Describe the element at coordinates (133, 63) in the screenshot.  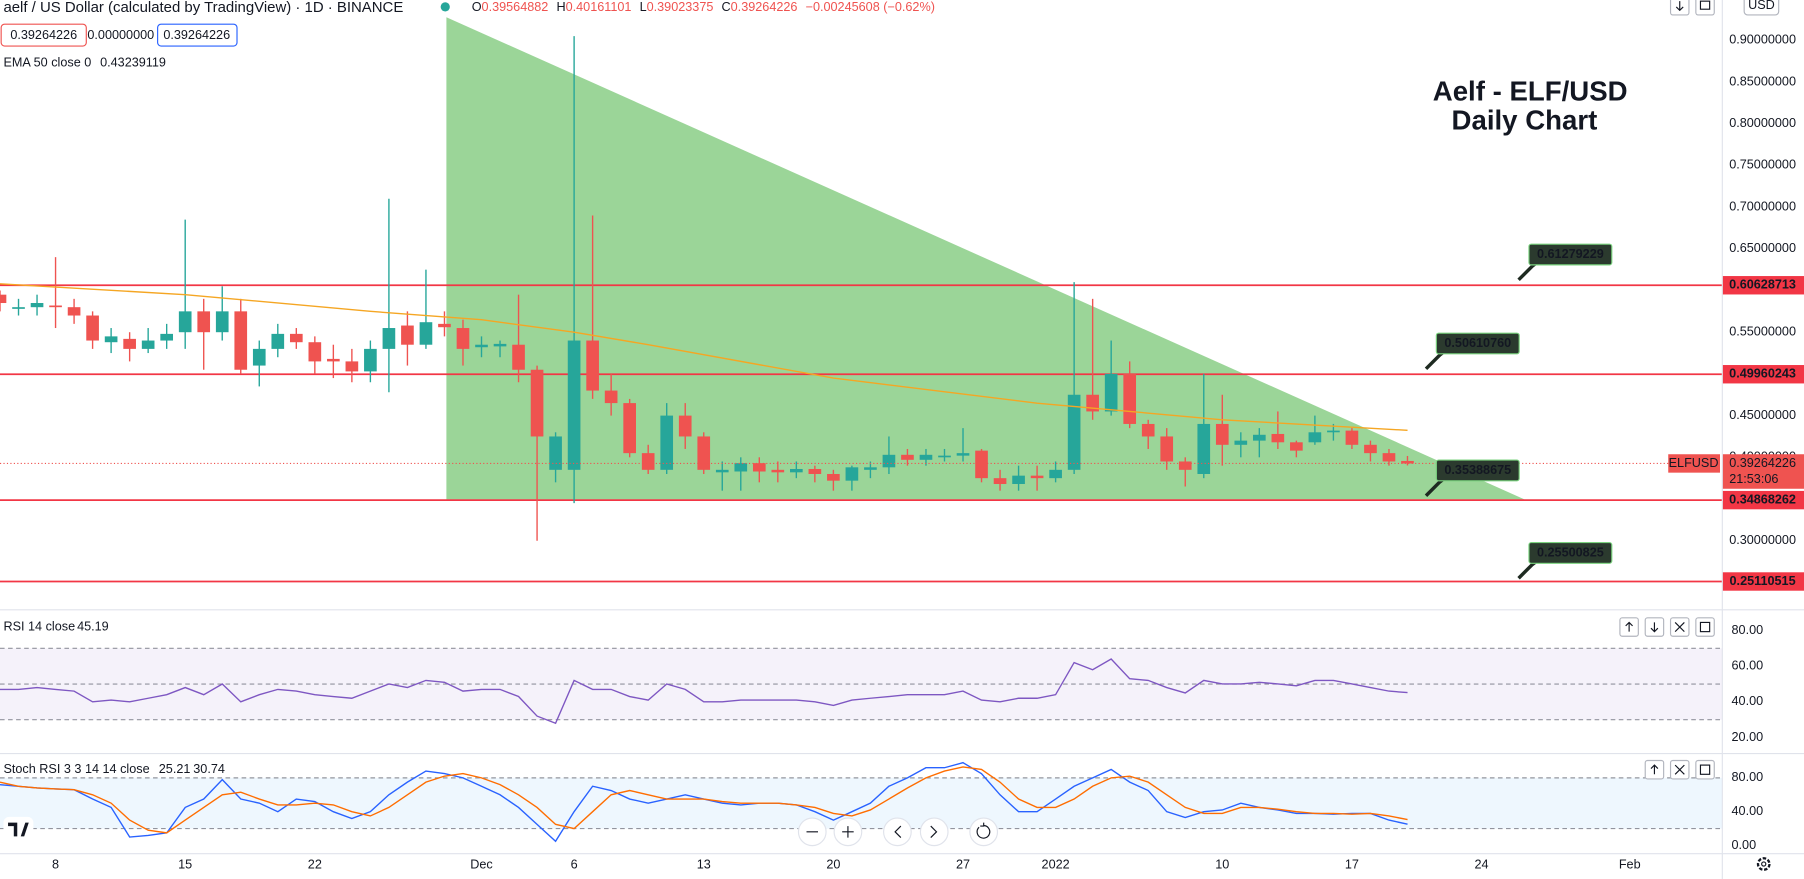
I see `ema-legend-value: 0.43239119` at that location.